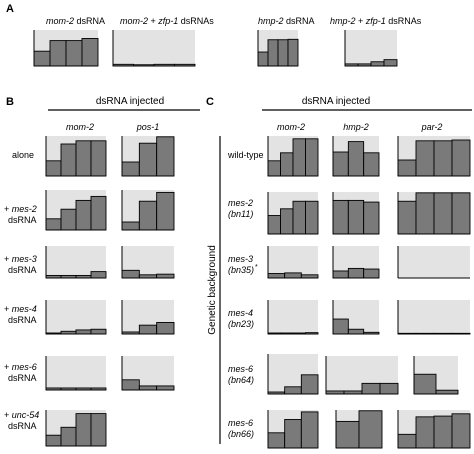  I want to click on panel-b-row-label: + mes-4, so click(20, 309).